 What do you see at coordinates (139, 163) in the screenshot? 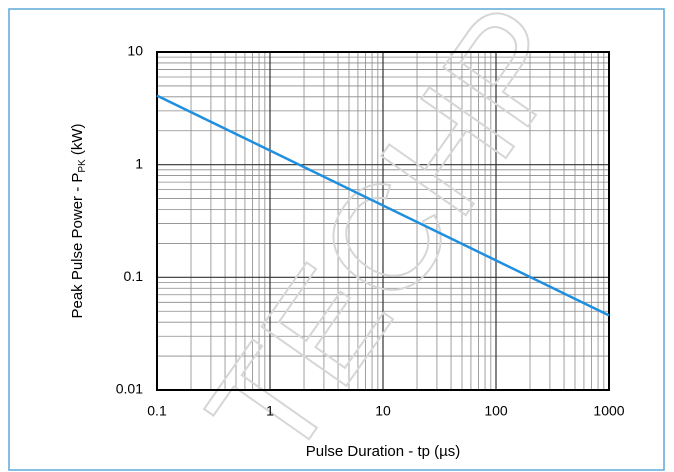
I see `y-tick-label: 1` at bounding box center [139, 163].